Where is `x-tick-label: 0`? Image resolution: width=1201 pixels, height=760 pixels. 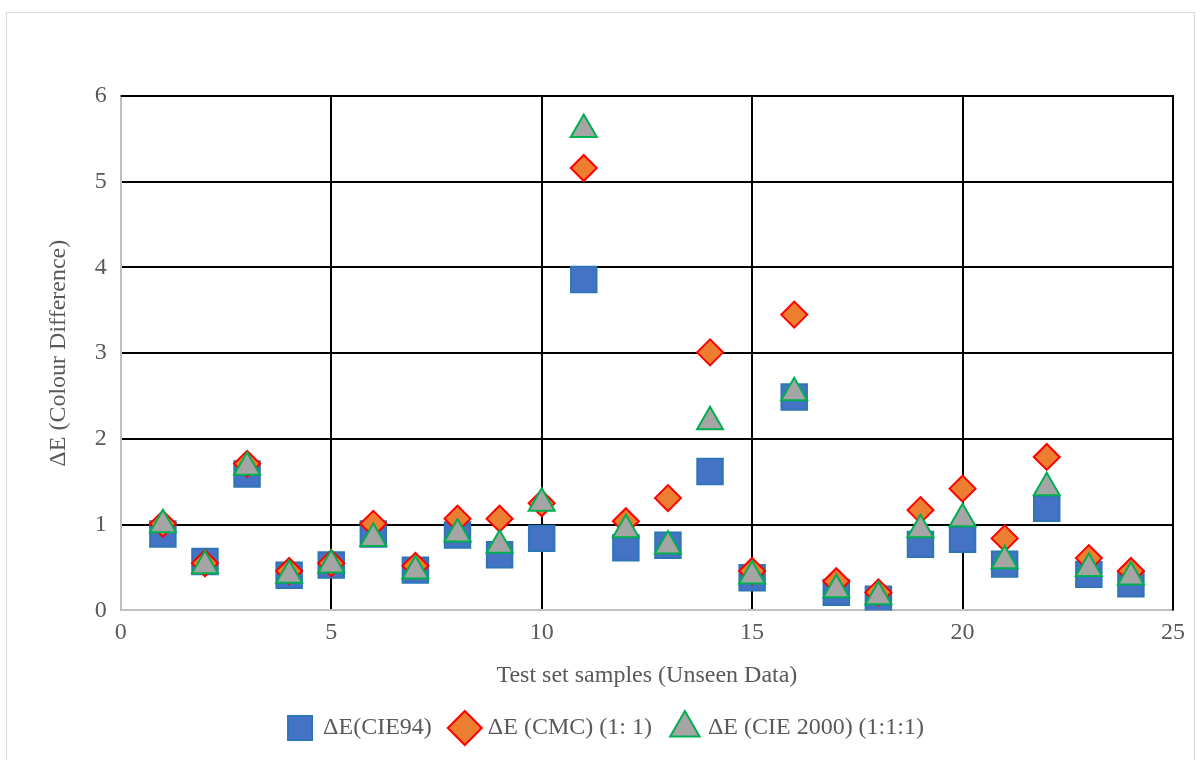
x-tick-label: 0 is located at coordinates (120, 631).